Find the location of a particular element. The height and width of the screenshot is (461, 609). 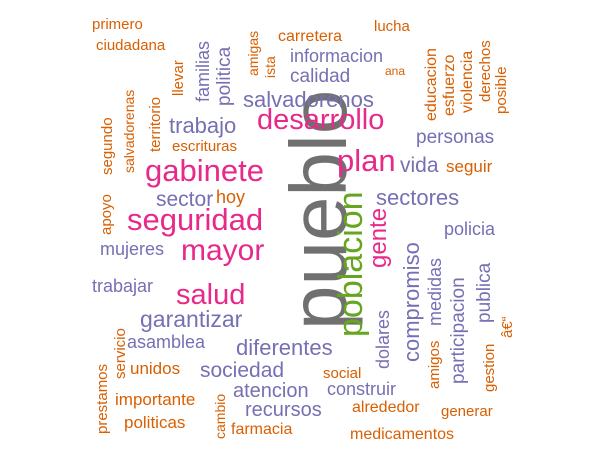

word-importante: importante is located at coordinates (155, 399).